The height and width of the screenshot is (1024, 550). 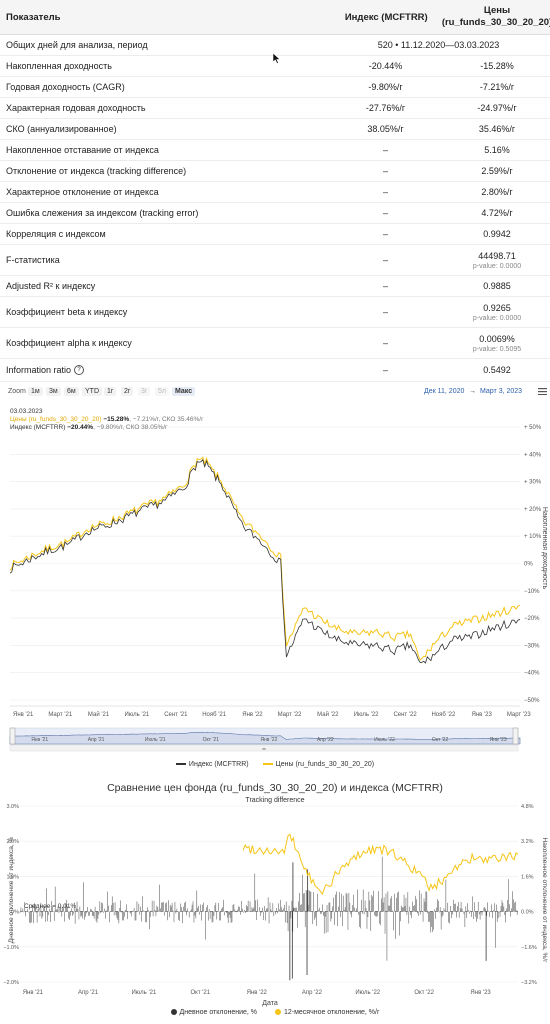 What do you see at coordinates (71, 391) in the screenshot?
I see `zoom-6m-button: 6м` at bounding box center [71, 391].